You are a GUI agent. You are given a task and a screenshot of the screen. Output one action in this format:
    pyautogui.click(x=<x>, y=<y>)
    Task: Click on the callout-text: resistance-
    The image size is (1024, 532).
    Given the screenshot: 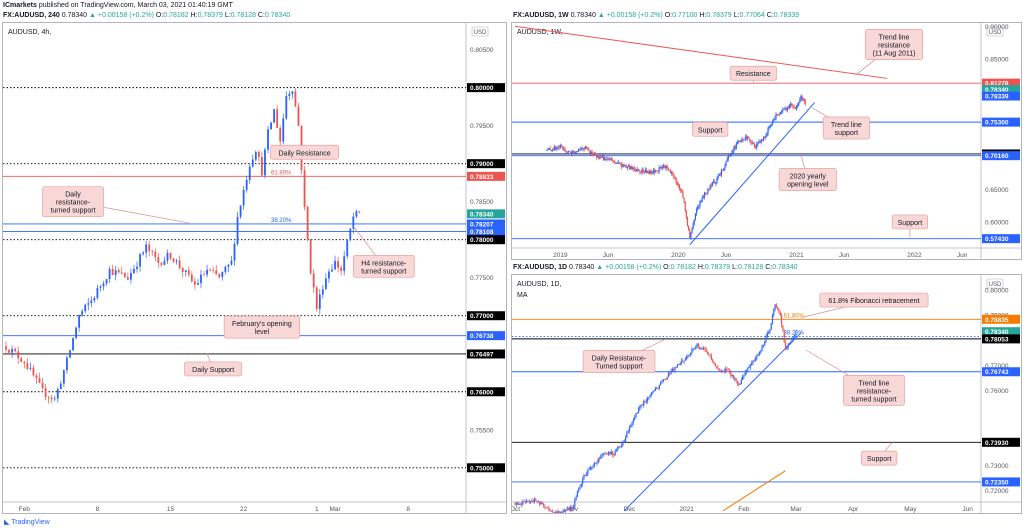 What is the action you would take?
    pyautogui.click(x=874, y=391)
    